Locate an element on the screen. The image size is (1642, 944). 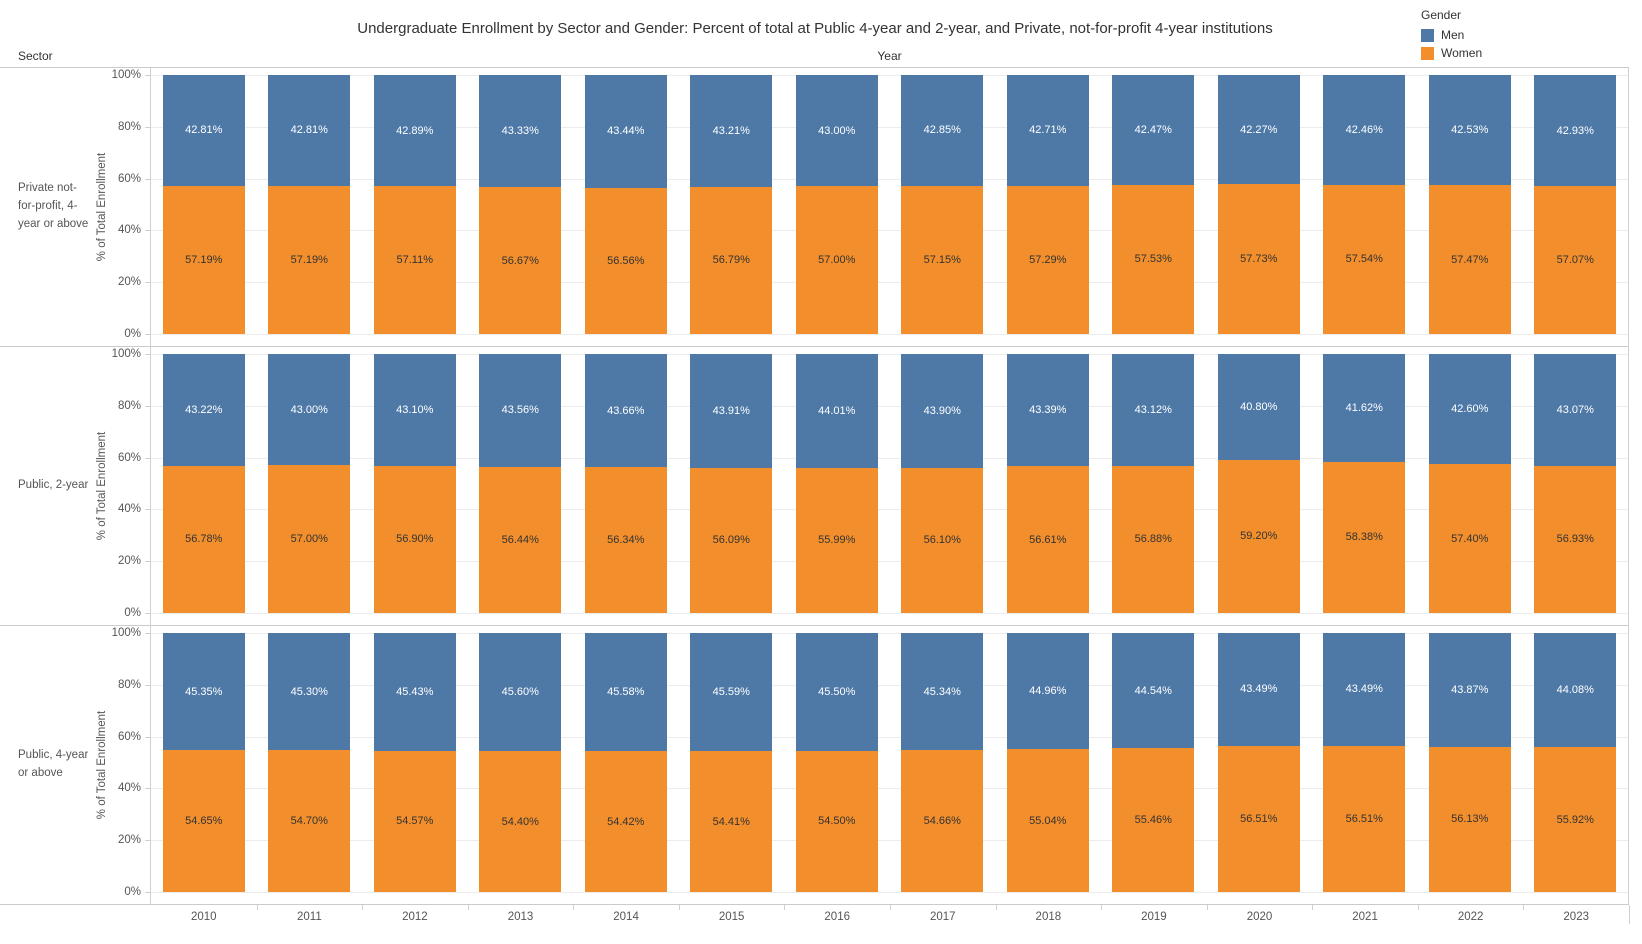
stacked-bar-2012: 42.89% 57.11% is located at coordinates (414, 204).